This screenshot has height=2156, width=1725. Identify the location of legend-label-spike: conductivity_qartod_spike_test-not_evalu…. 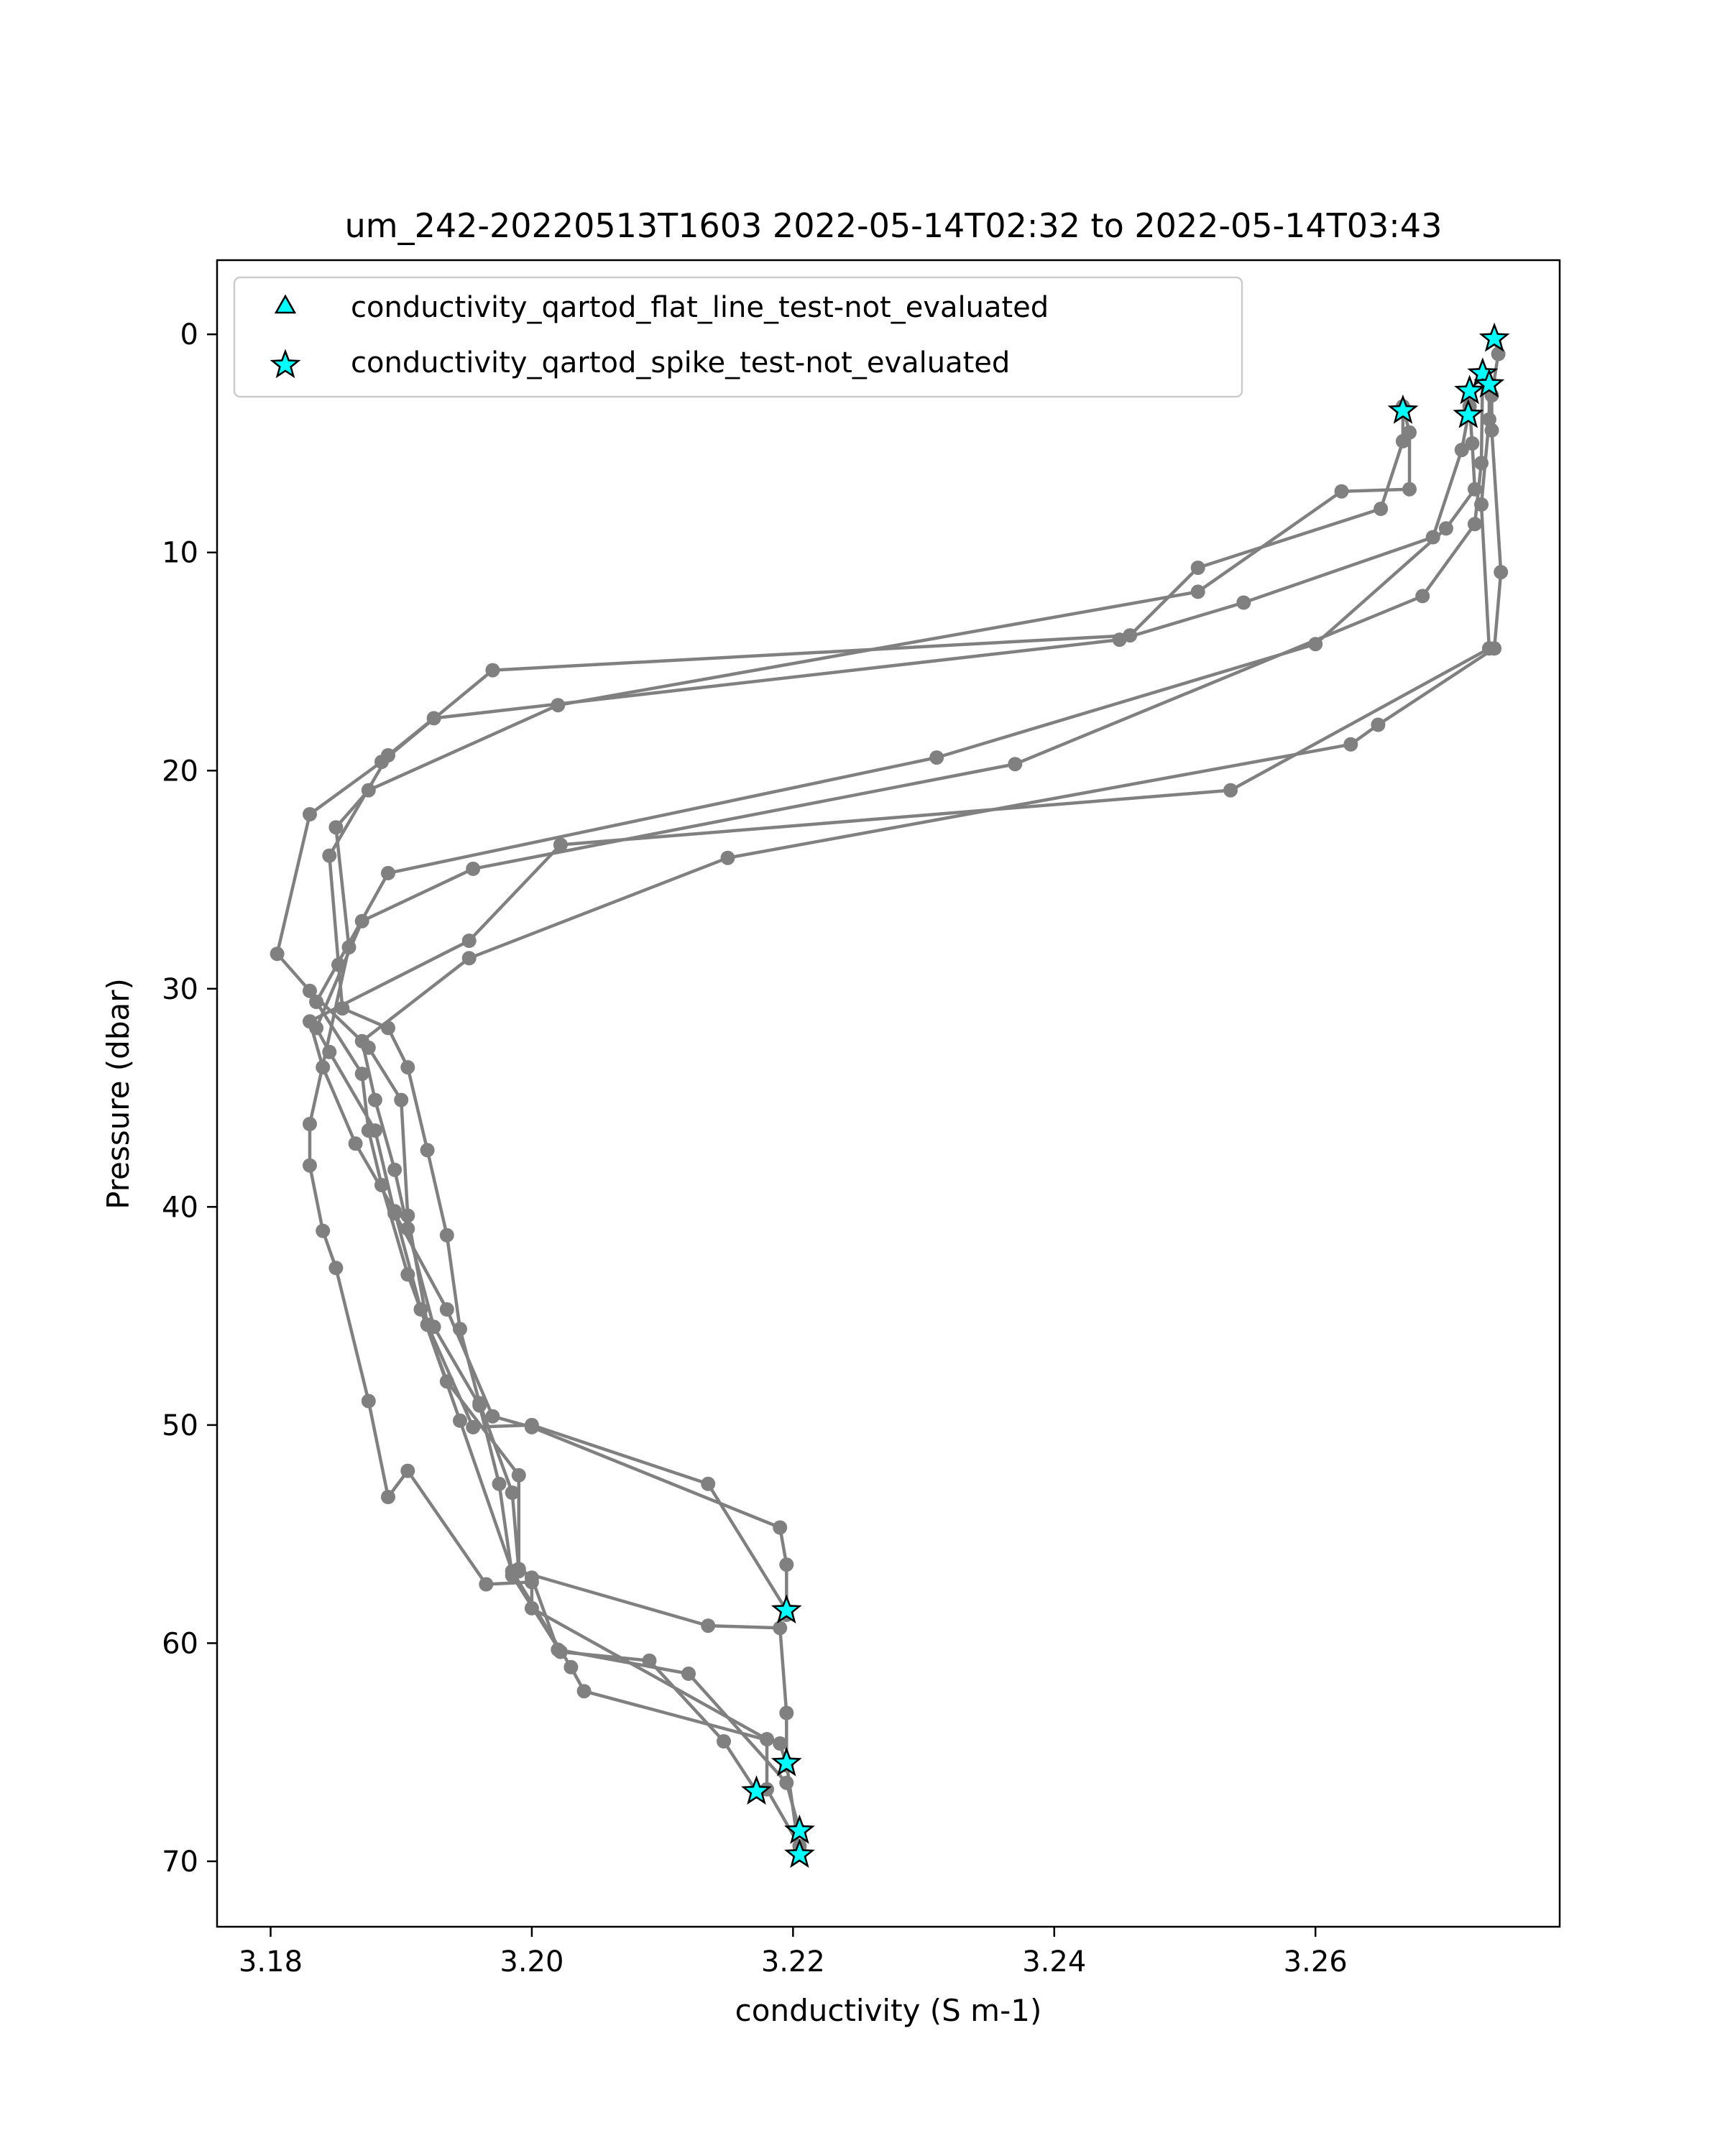
(680, 362).